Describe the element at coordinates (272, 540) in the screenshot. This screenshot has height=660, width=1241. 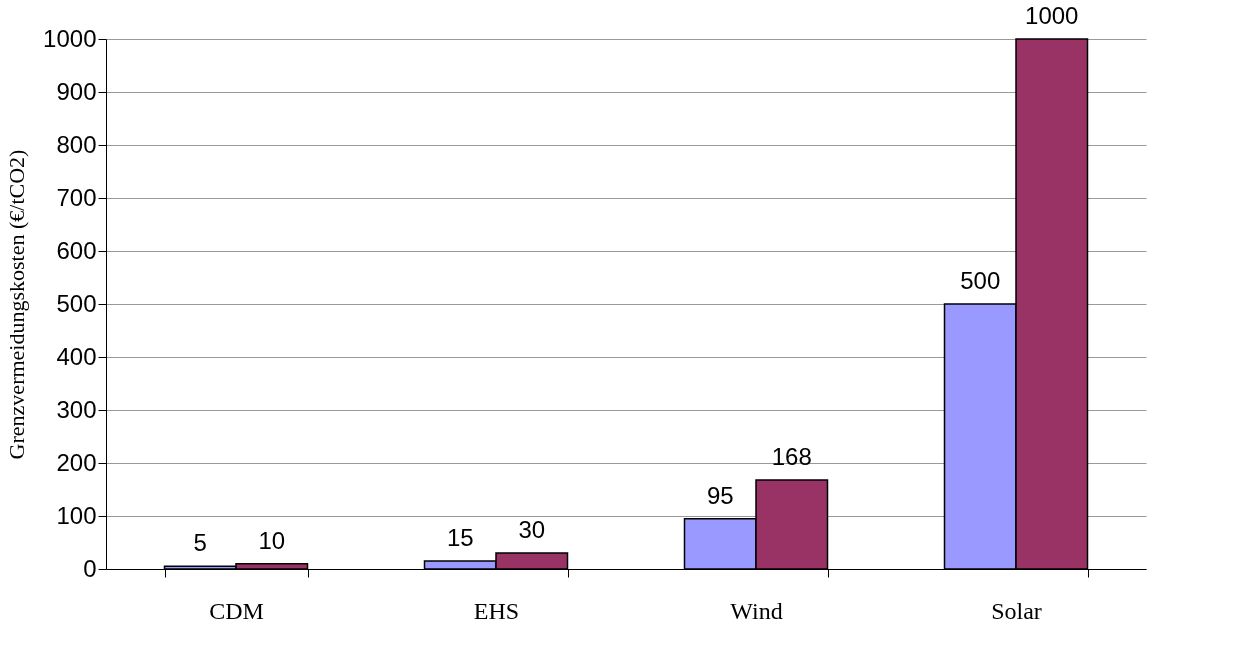
I see `data-label: 10` at that location.